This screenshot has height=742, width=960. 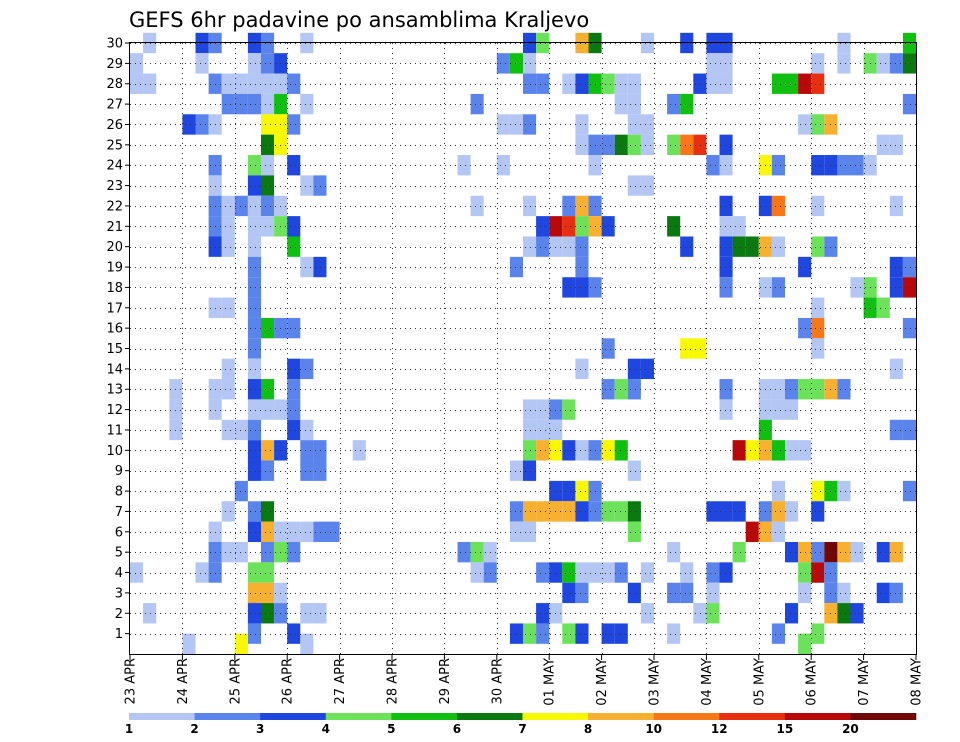 What do you see at coordinates (114, 390) in the screenshot?
I see `y-tick-label: 13` at bounding box center [114, 390].